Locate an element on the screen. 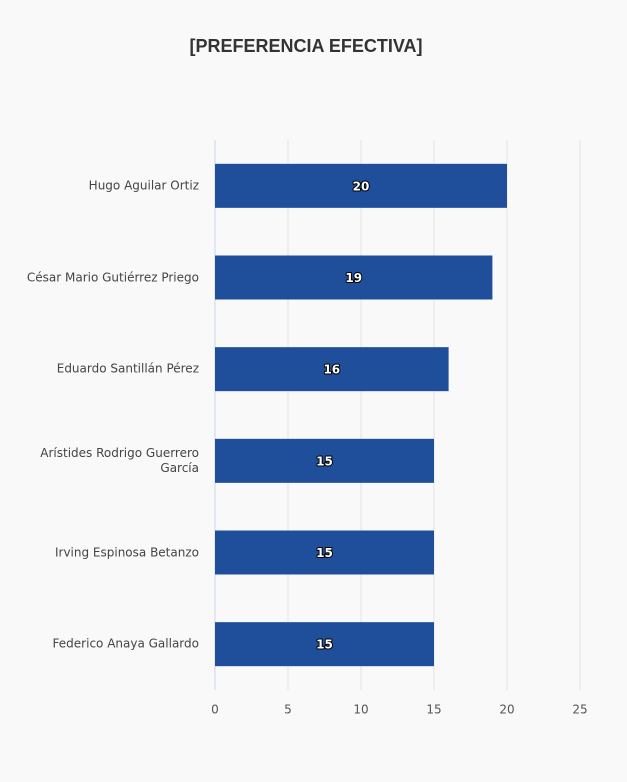 This screenshot has width=627, height=782. x-tick-label: 25 is located at coordinates (579, 710).